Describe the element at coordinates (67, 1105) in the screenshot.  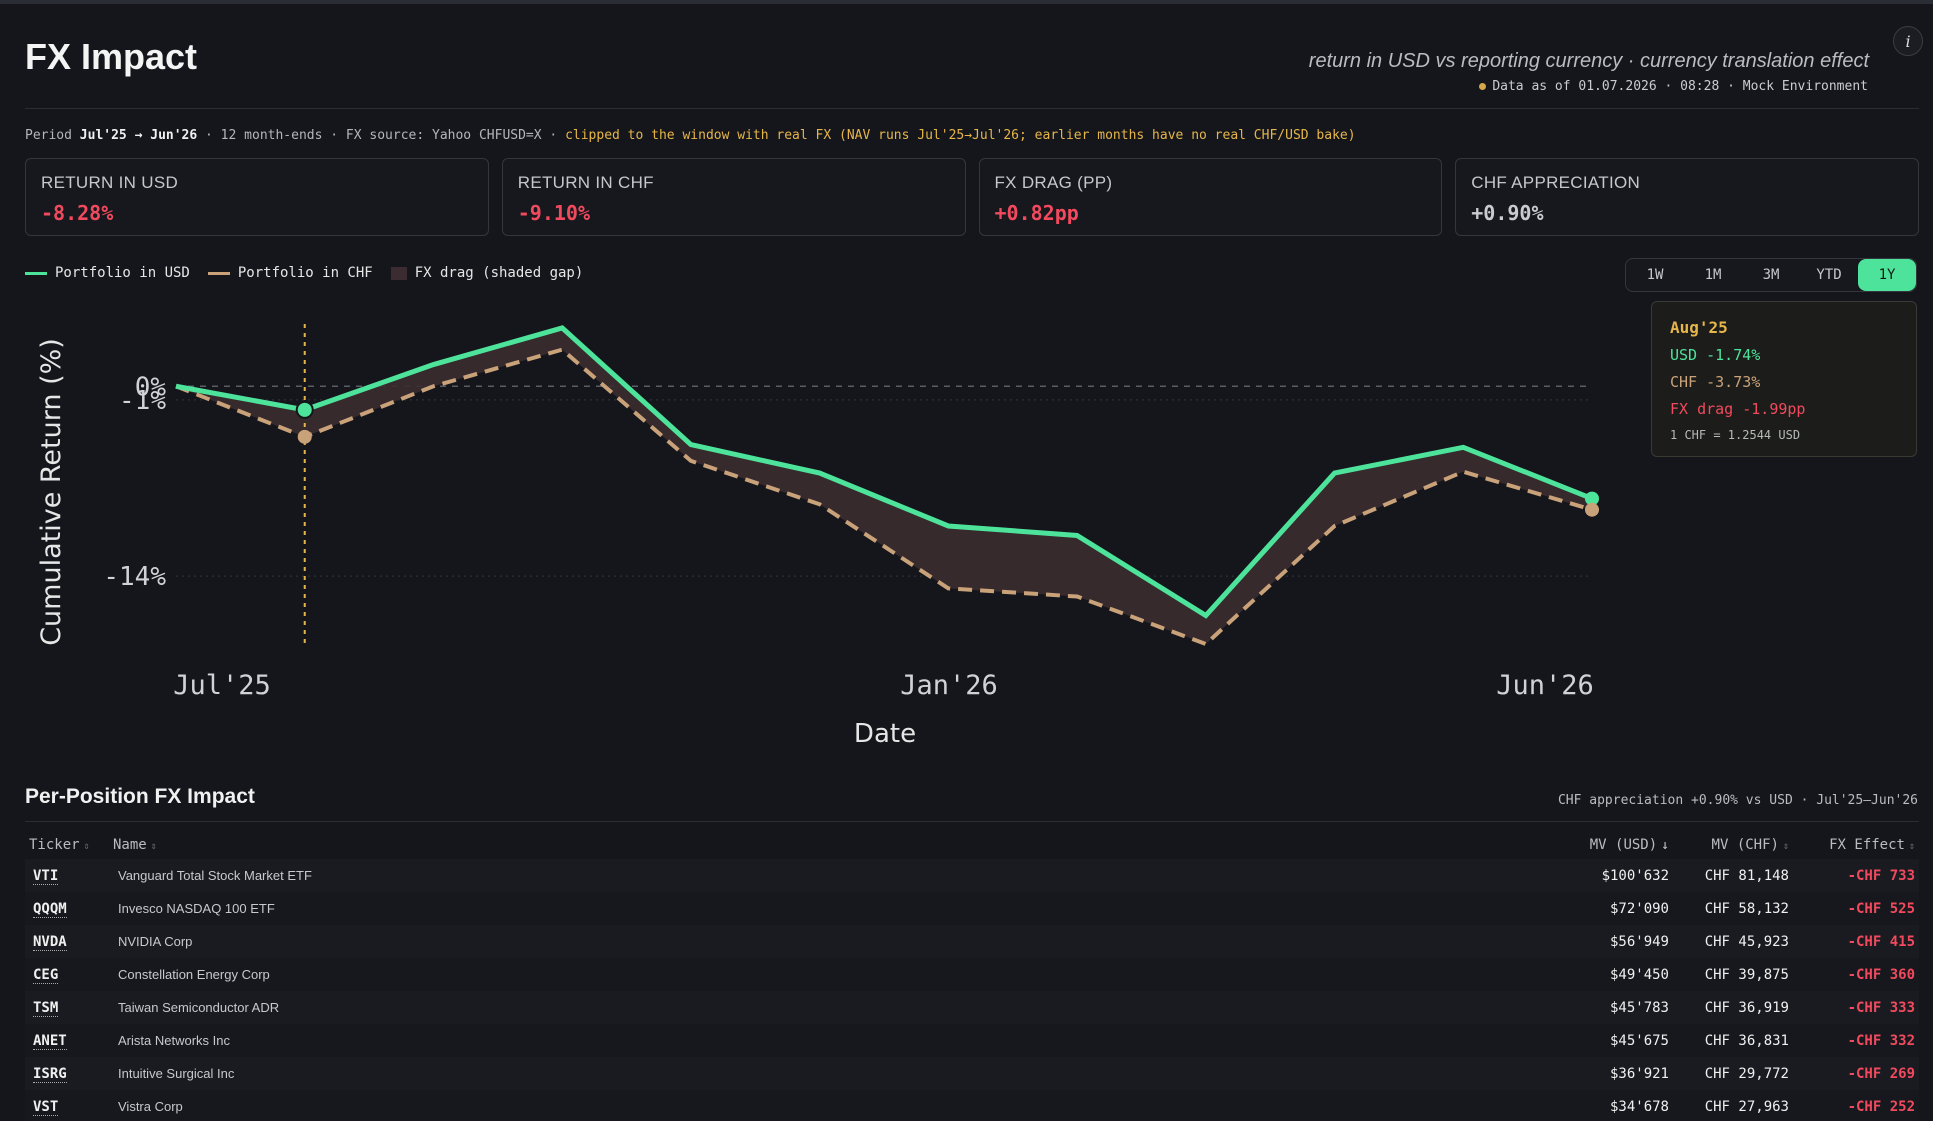
I see `ticker-cell: VST` at that location.